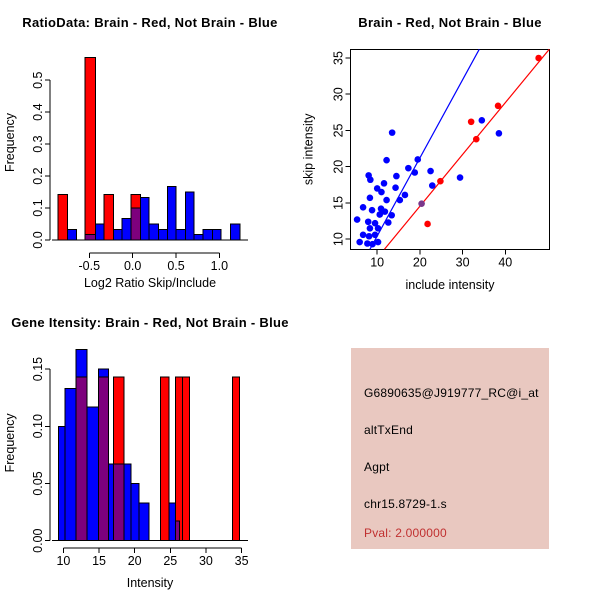 This screenshot has width=600, height=600. Describe the element at coordinates (450, 22) in the screenshot. I see `intensity-scatter-title: Brain - Red, Not Brain - Blue` at that location.